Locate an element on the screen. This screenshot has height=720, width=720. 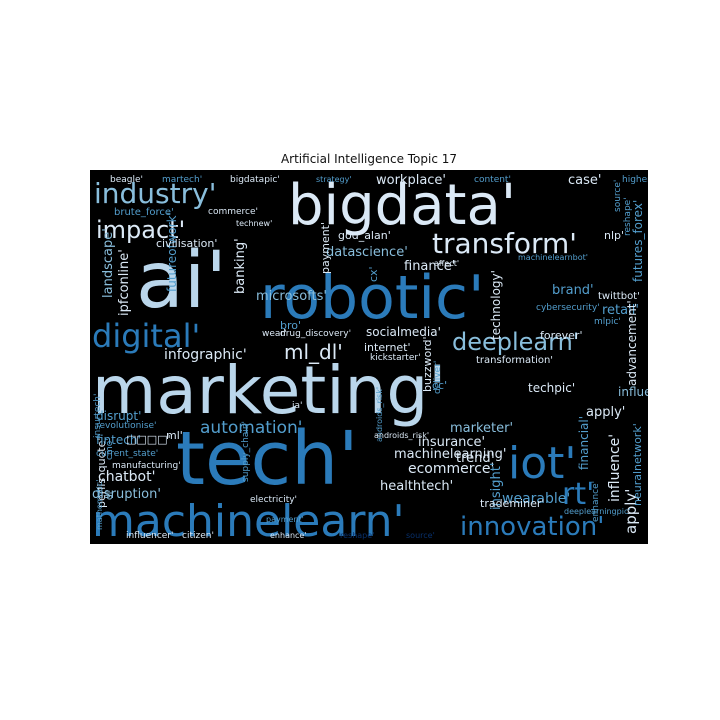
cloud-word: twittbot' is located at coordinates (619, 296).